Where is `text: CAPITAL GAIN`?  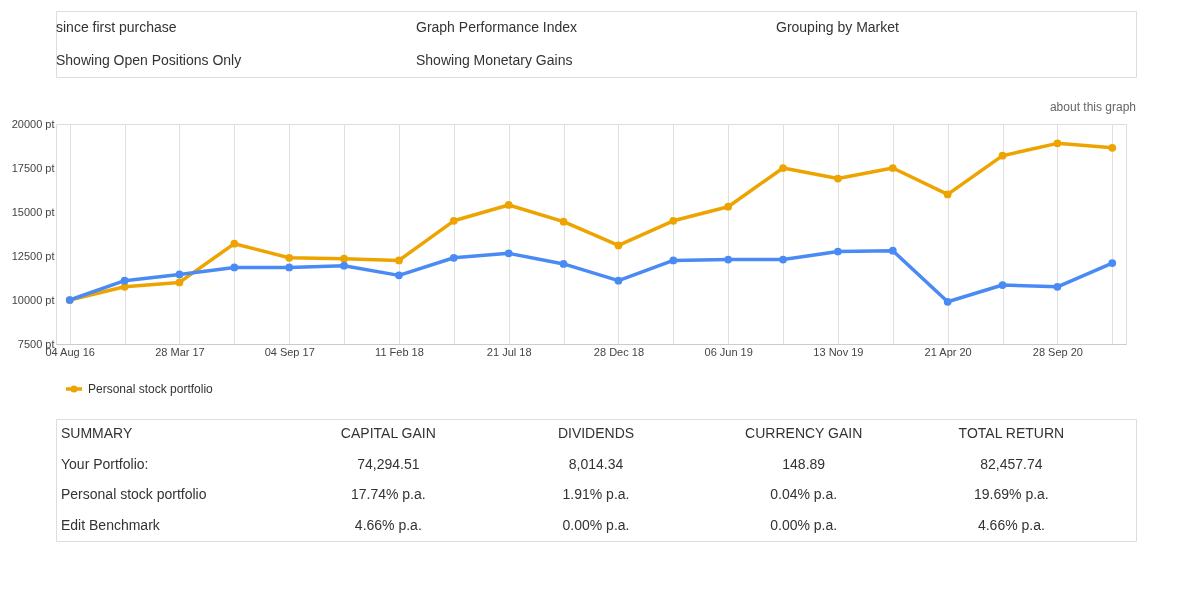
text: CAPITAL GAIN is located at coordinates (388, 433).